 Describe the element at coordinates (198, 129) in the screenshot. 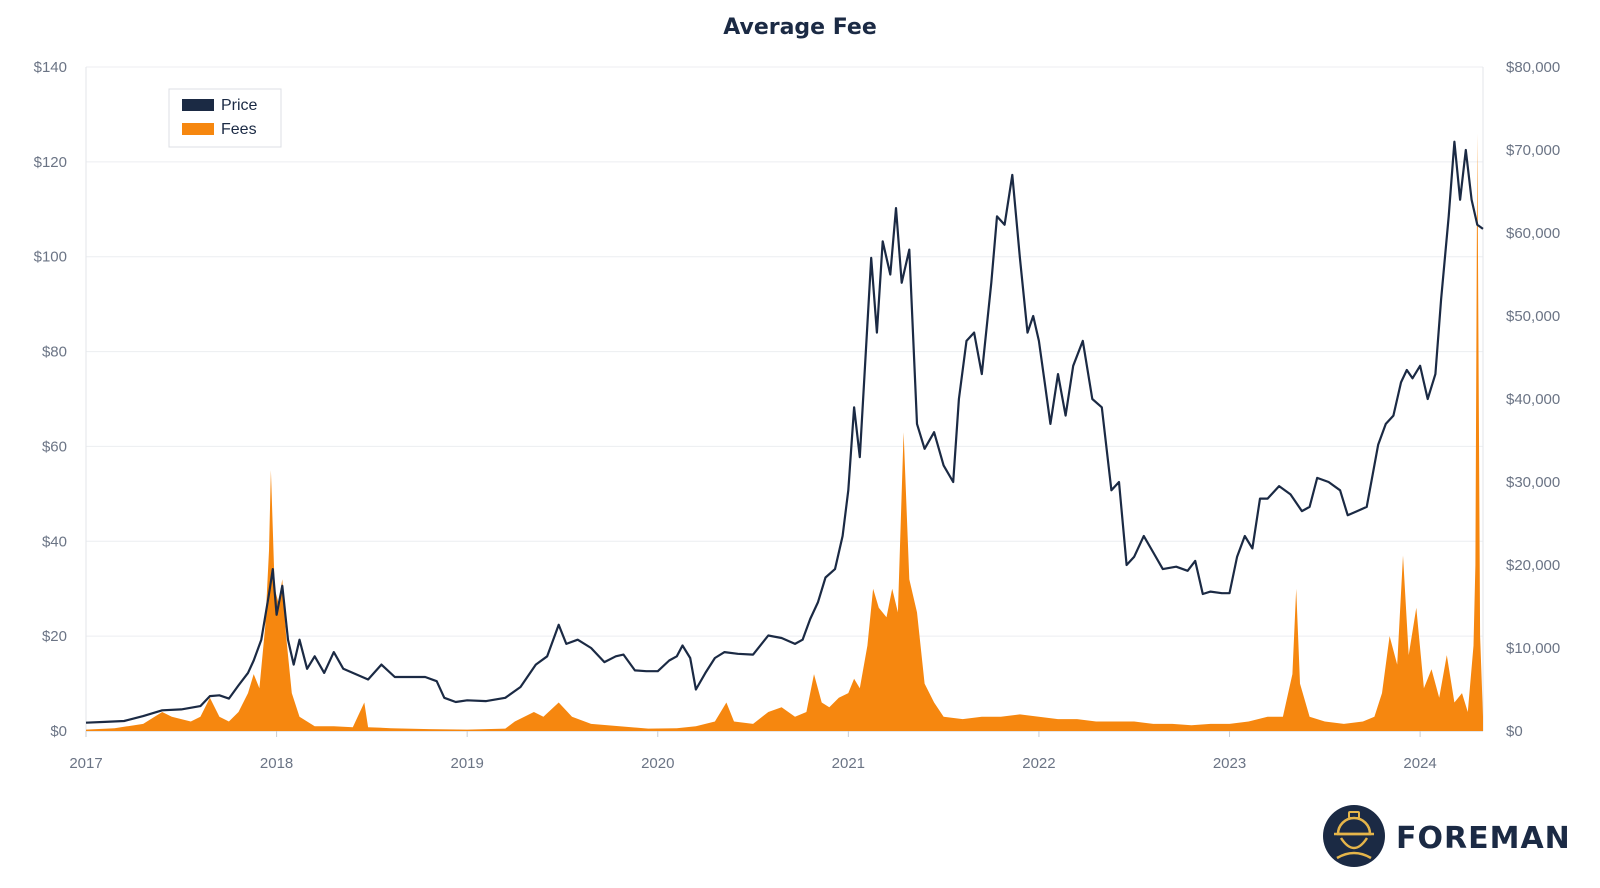

I see `legend-swatch-fees` at that location.